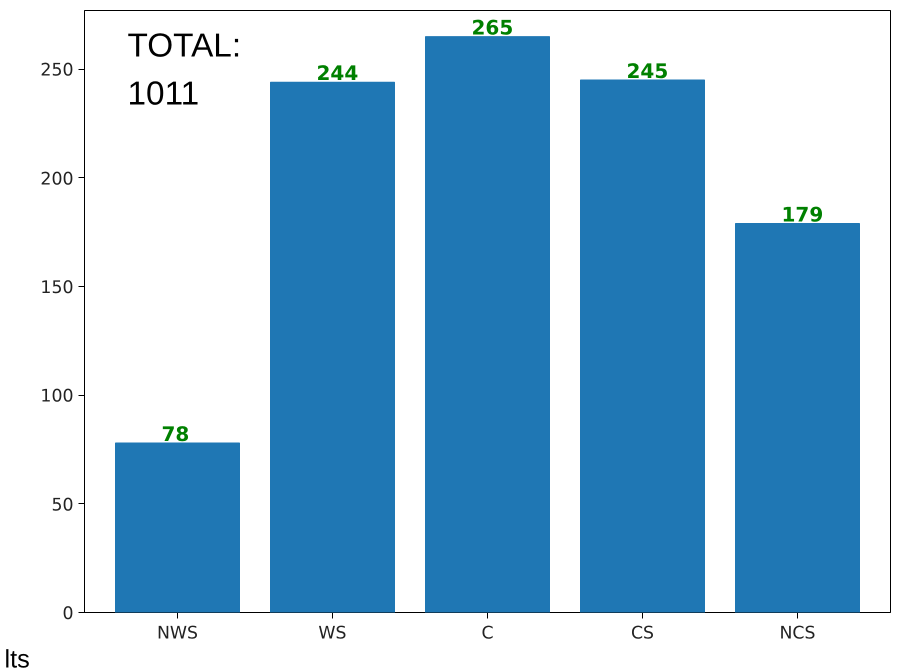 The height and width of the screenshot is (670, 902). I want to click on x-tick-label: NCS, so click(797, 634).